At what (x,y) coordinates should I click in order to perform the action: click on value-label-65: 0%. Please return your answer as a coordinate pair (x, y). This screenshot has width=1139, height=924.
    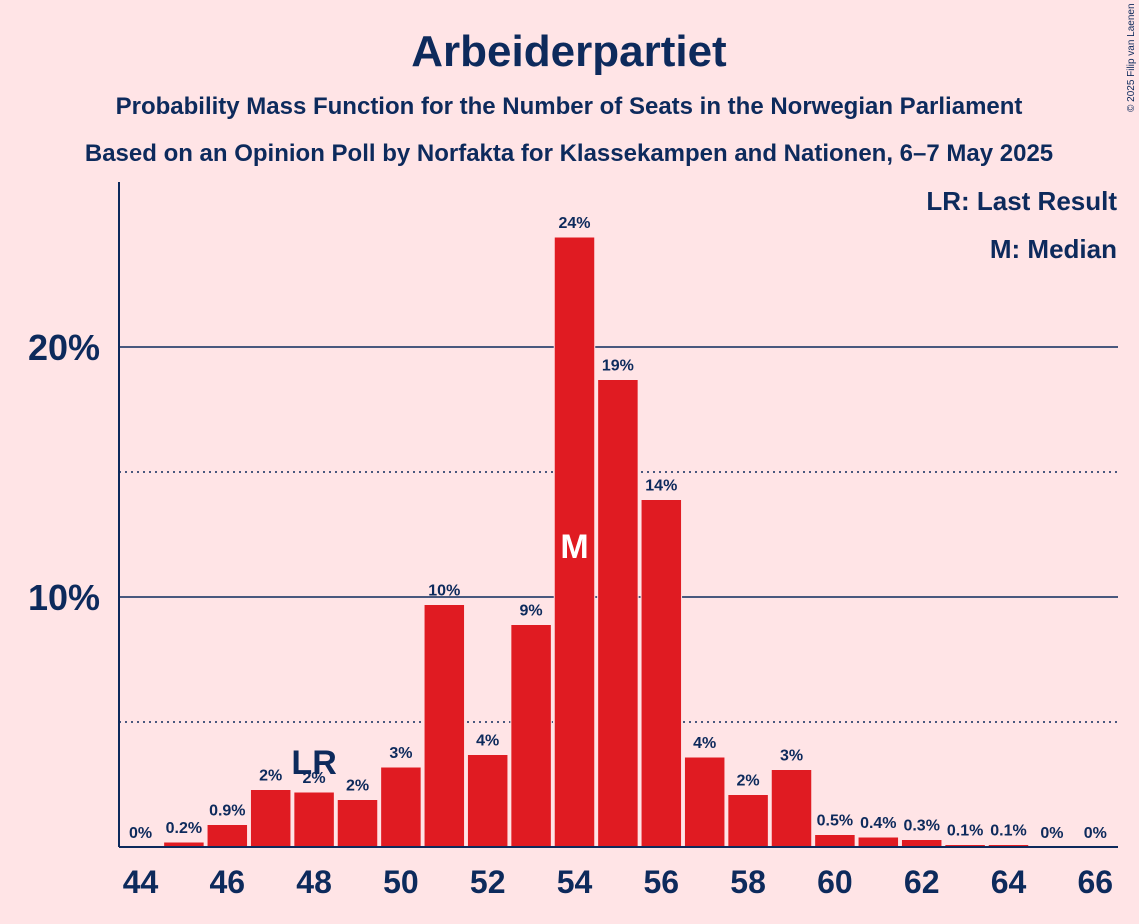
    Looking at the image, I should click on (1051, 833).